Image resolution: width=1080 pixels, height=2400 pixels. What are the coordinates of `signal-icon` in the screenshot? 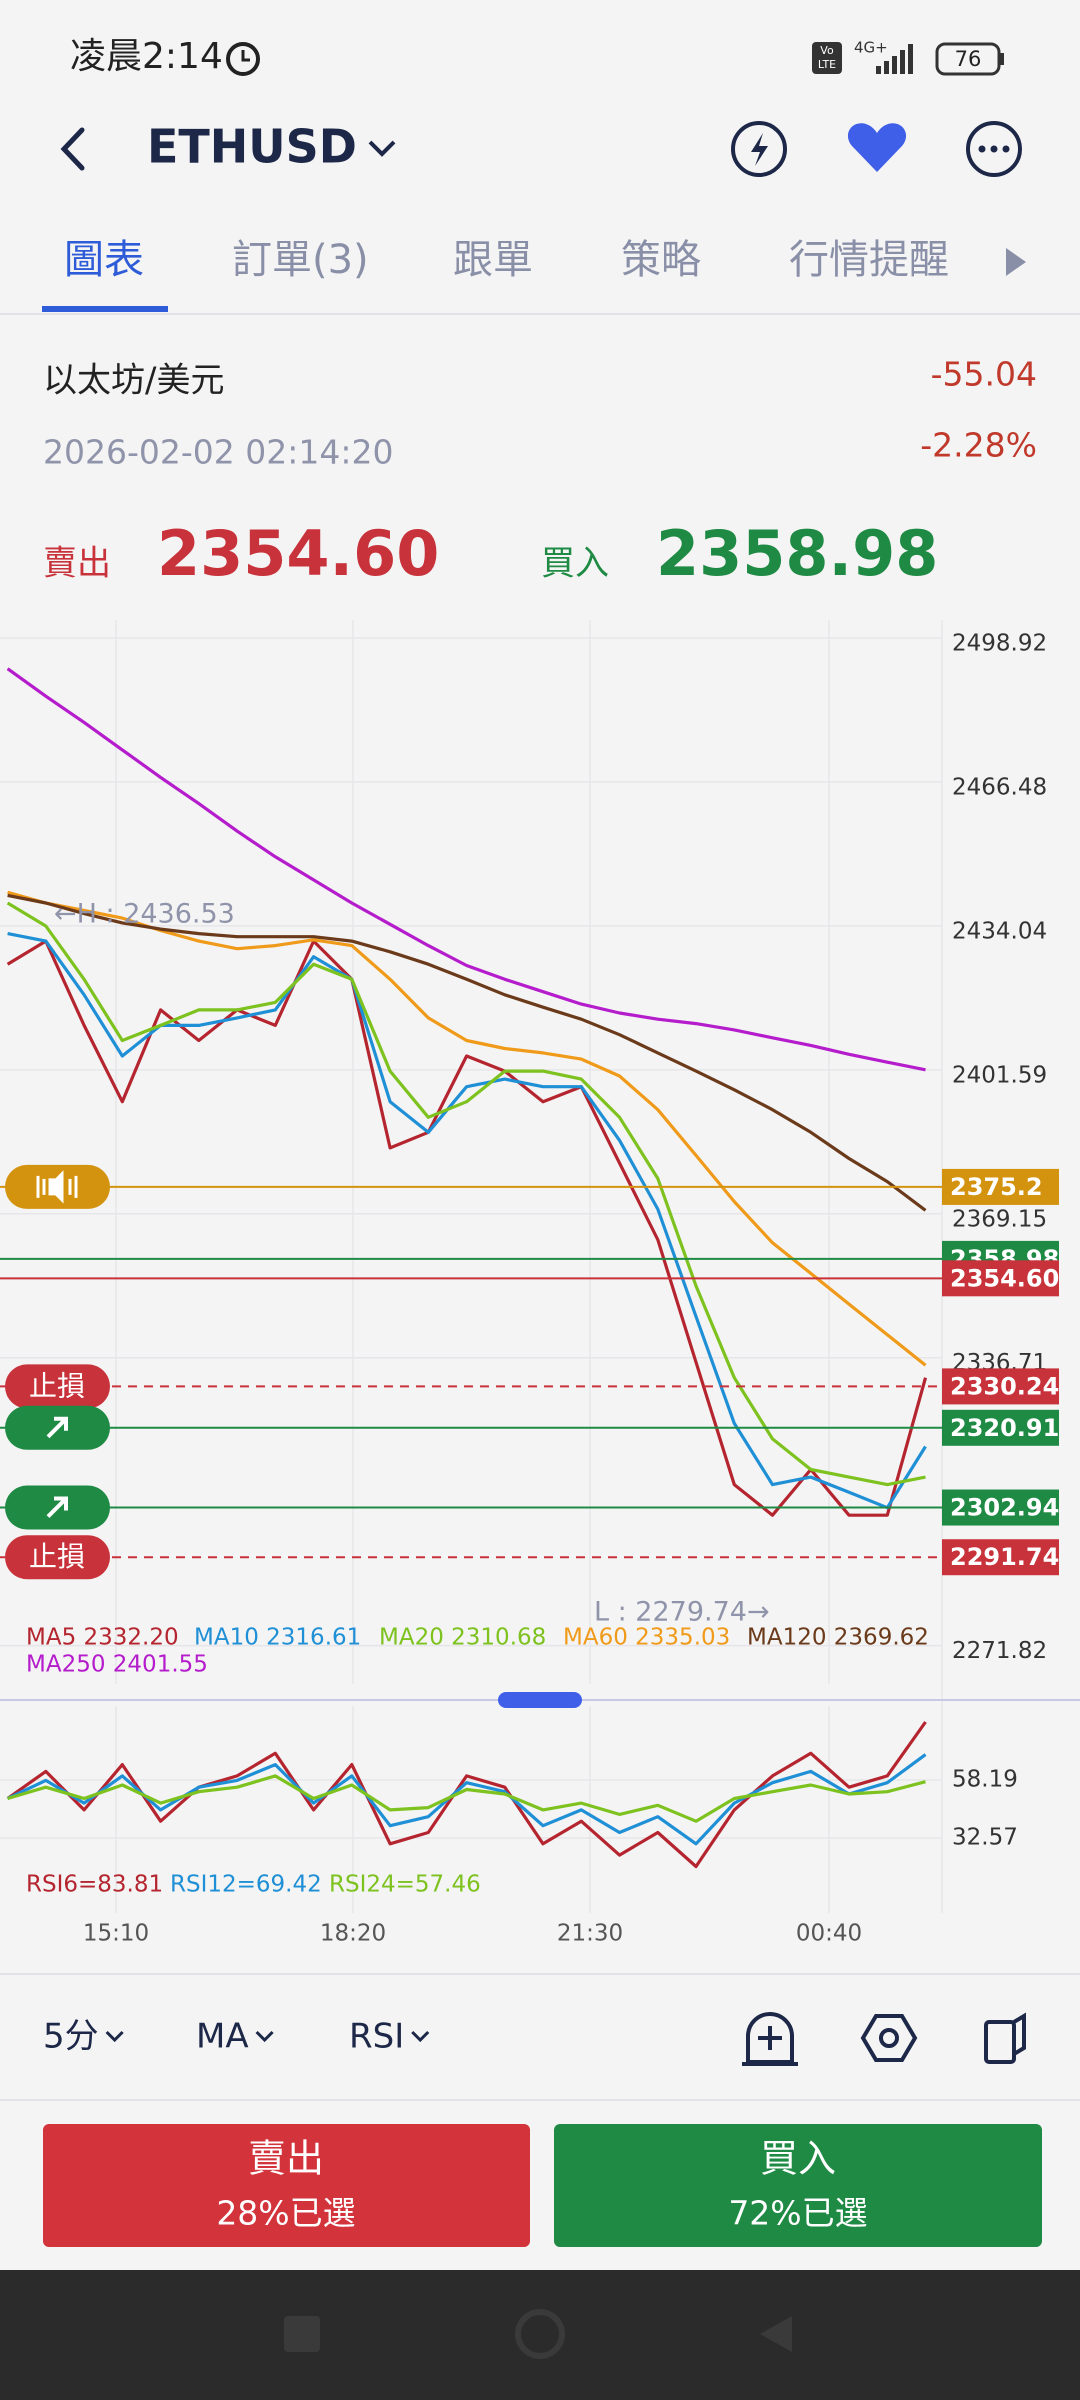 It's located at (894, 59).